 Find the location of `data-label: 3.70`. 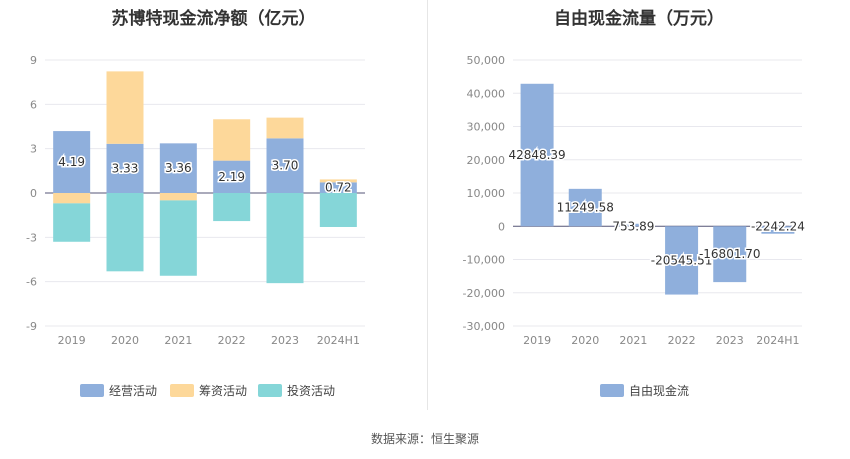

data-label: 3.70 is located at coordinates (285, 166).